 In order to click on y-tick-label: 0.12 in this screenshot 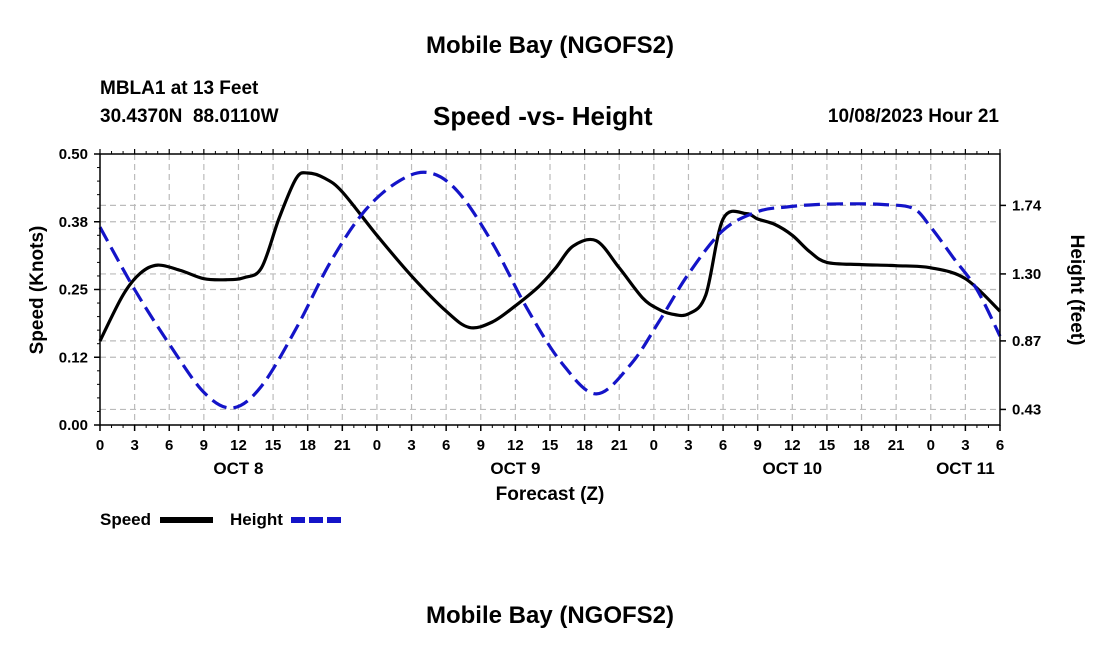, I will do `click(73, 357)`.